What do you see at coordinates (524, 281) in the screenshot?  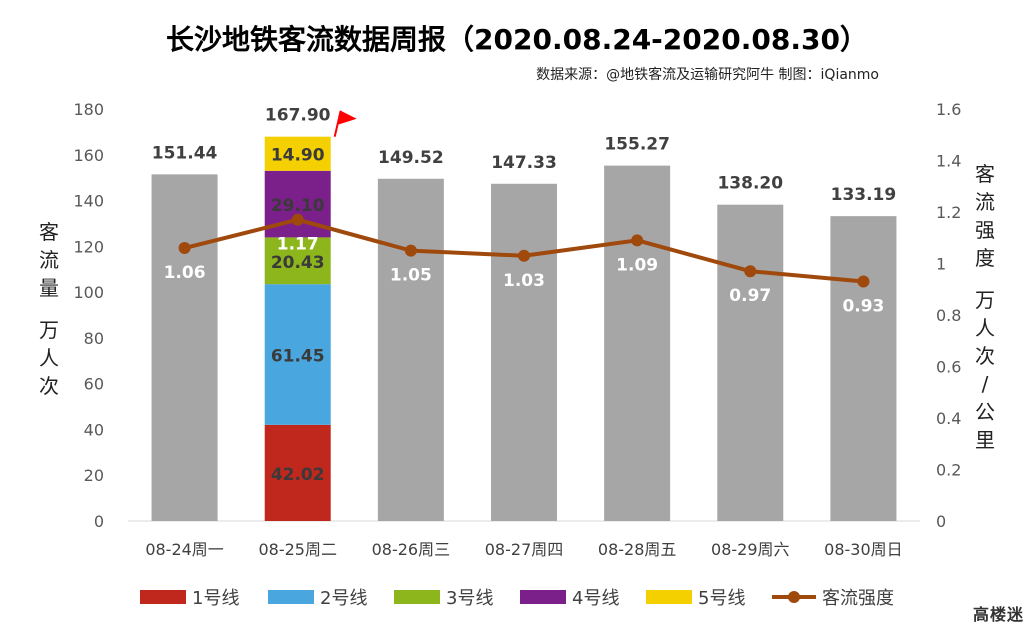 I see `line-point-label: 1.03` at bounding box center [524, 281].